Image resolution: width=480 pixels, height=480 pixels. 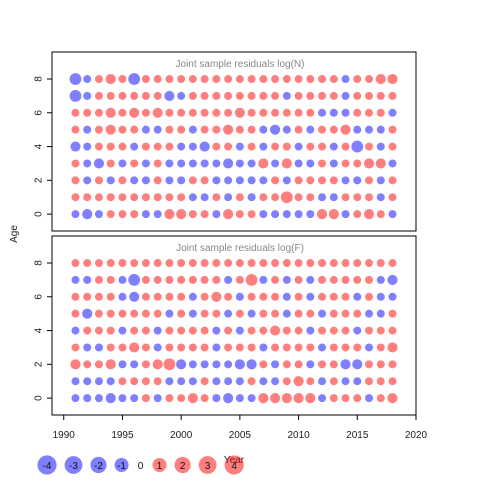 What do you see at coordinates (39, 113) in the screenshot?
I see `y-tick-label: 6` at bounding box center [39, 113].